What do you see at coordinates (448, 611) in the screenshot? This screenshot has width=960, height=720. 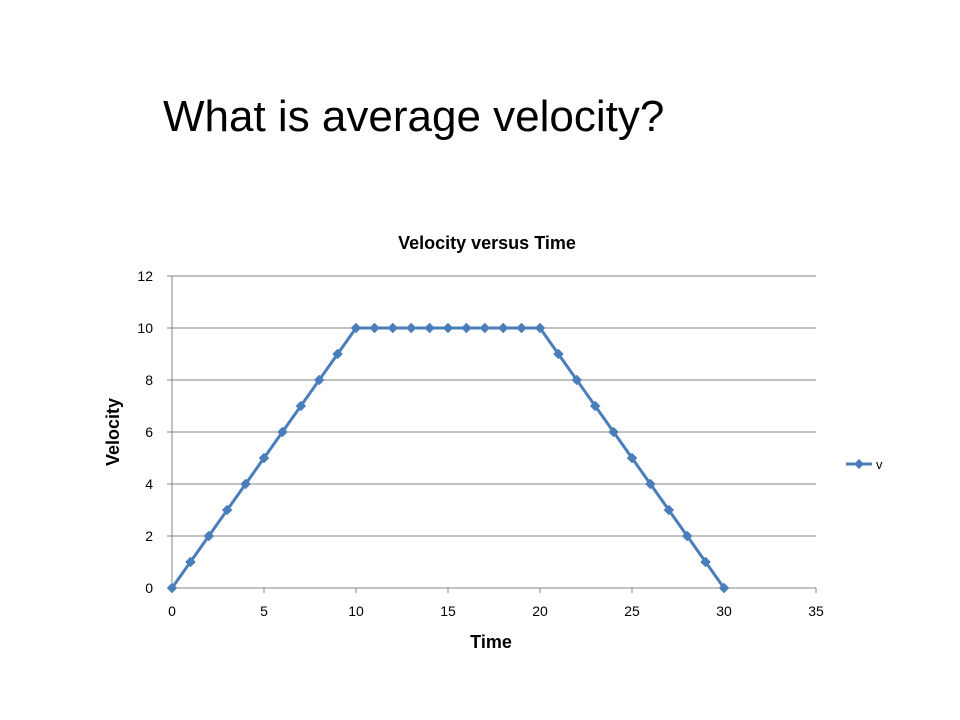 I see `x-tick-label: 15` at bounding box center [448, 611].